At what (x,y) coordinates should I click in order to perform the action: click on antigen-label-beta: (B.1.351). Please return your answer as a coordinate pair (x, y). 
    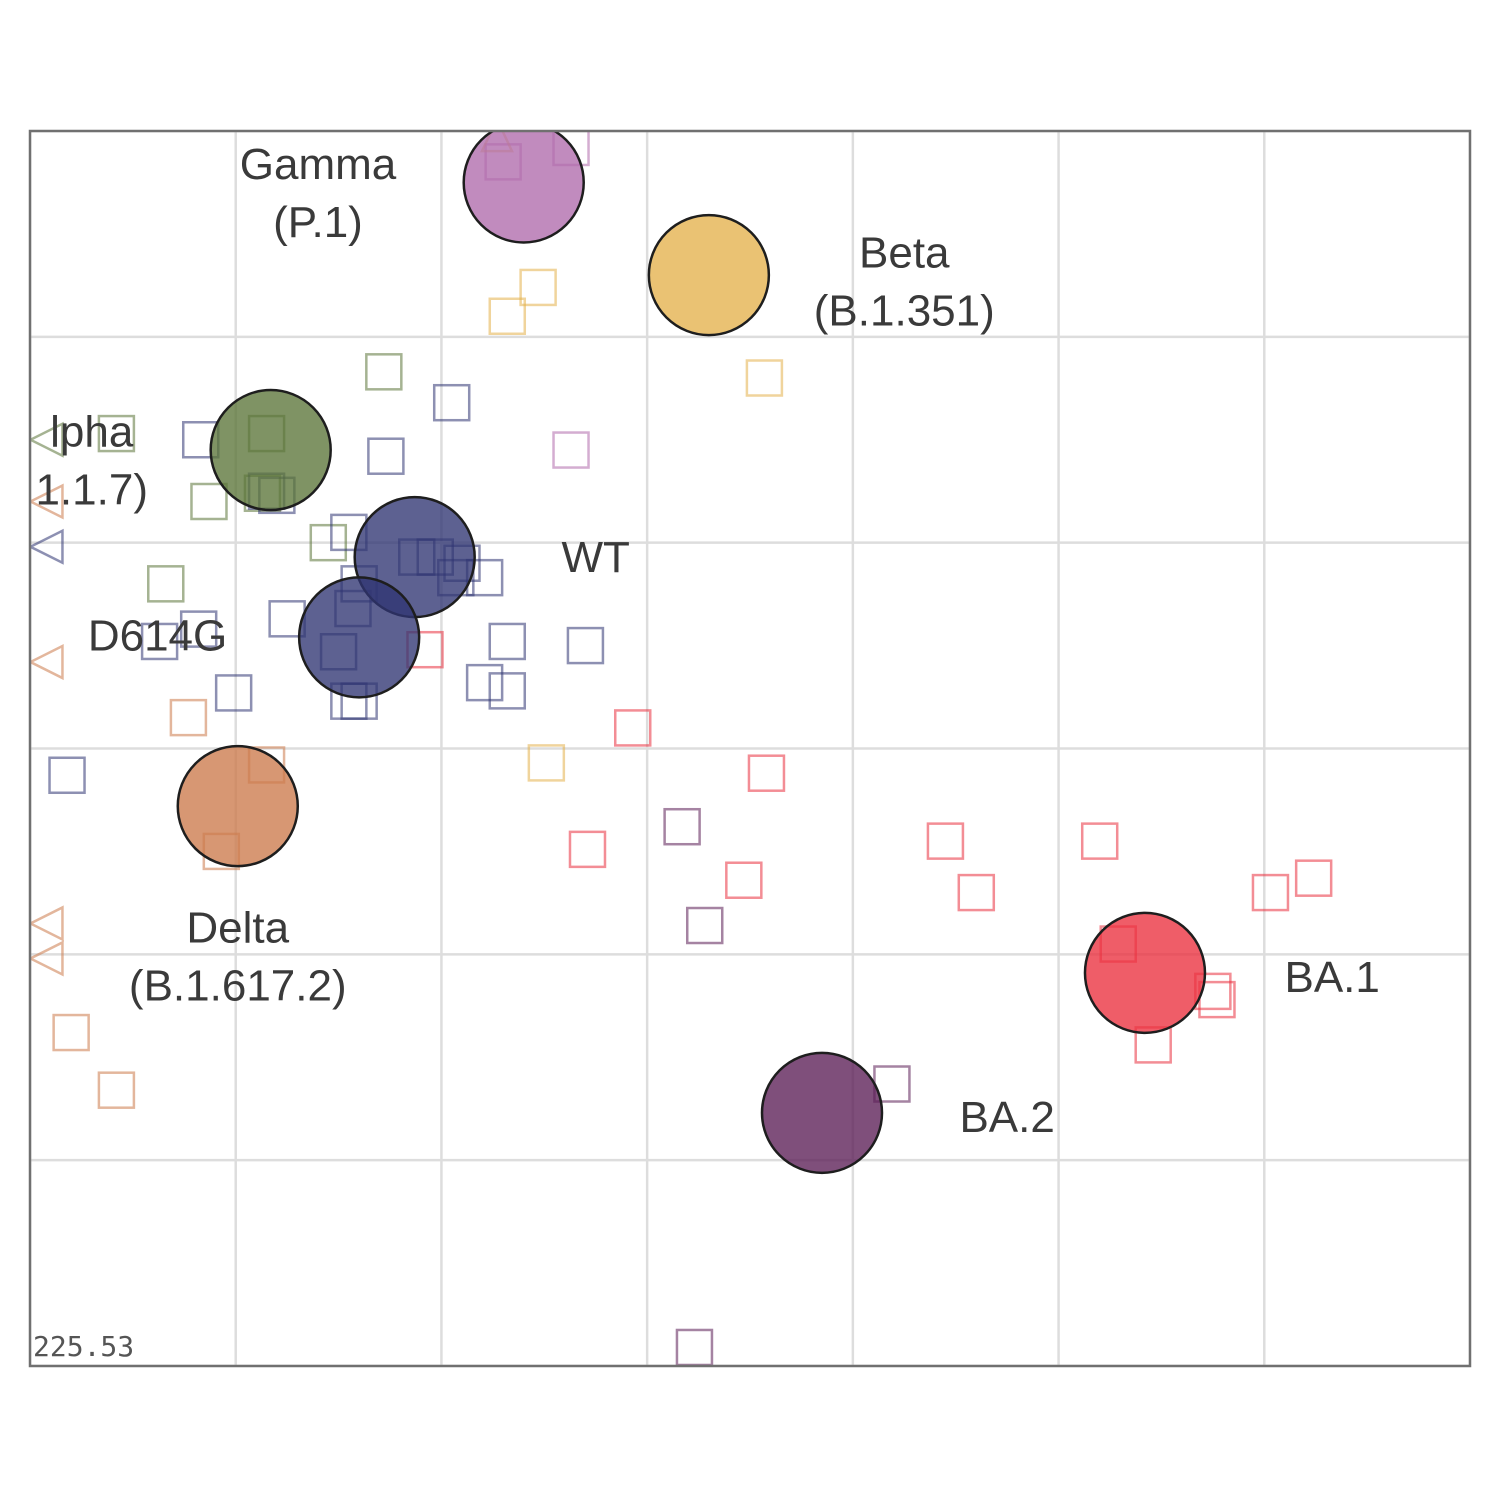
    Looking at the image, I should click on (904, 310).